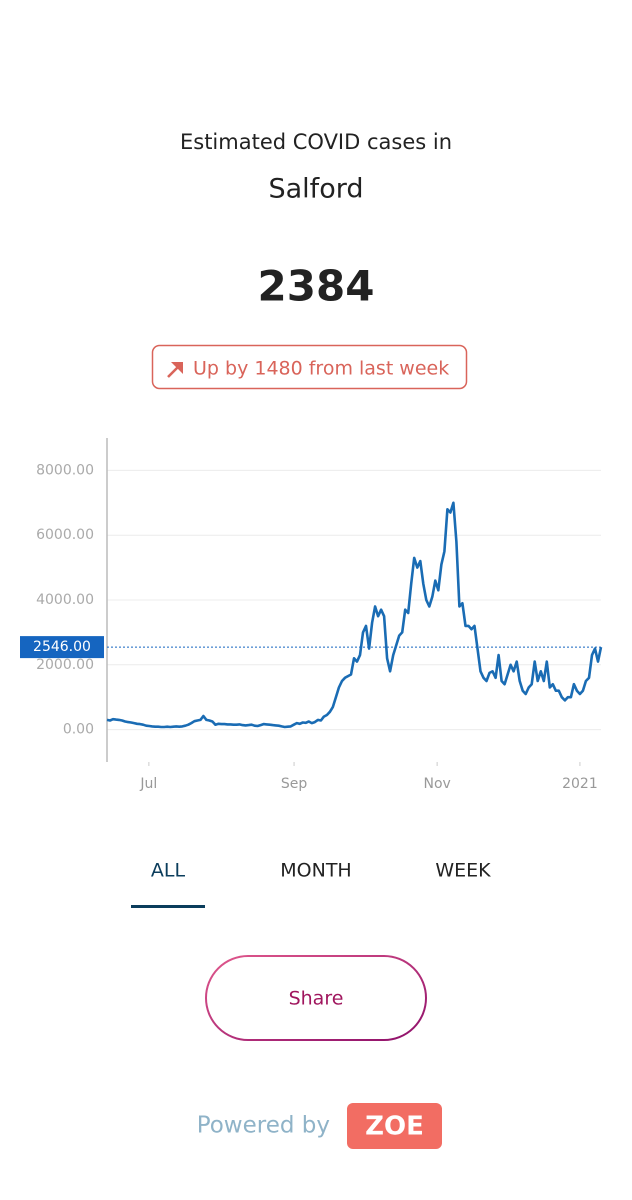  I want to click on x-tick-label: Jul, so click(148, 784).